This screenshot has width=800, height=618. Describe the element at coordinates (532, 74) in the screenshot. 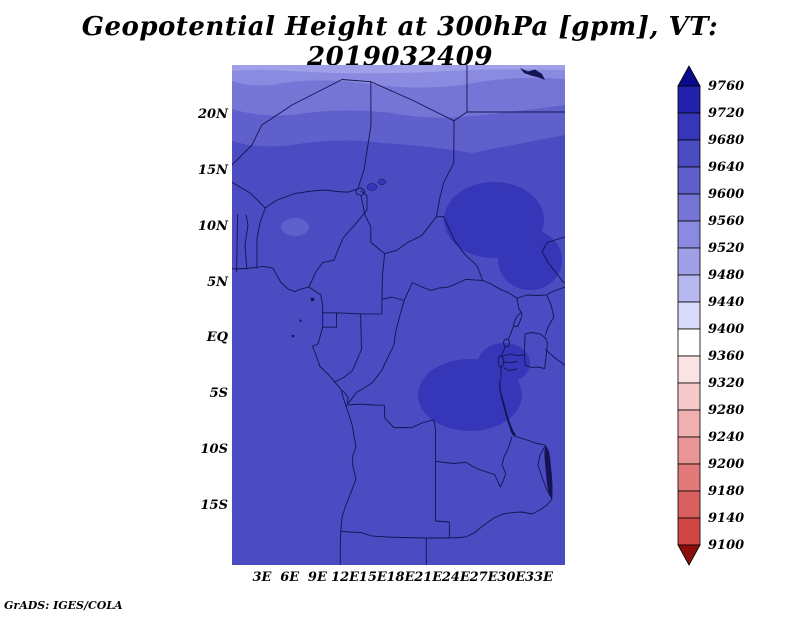

I see `lake-nasser` at that location.